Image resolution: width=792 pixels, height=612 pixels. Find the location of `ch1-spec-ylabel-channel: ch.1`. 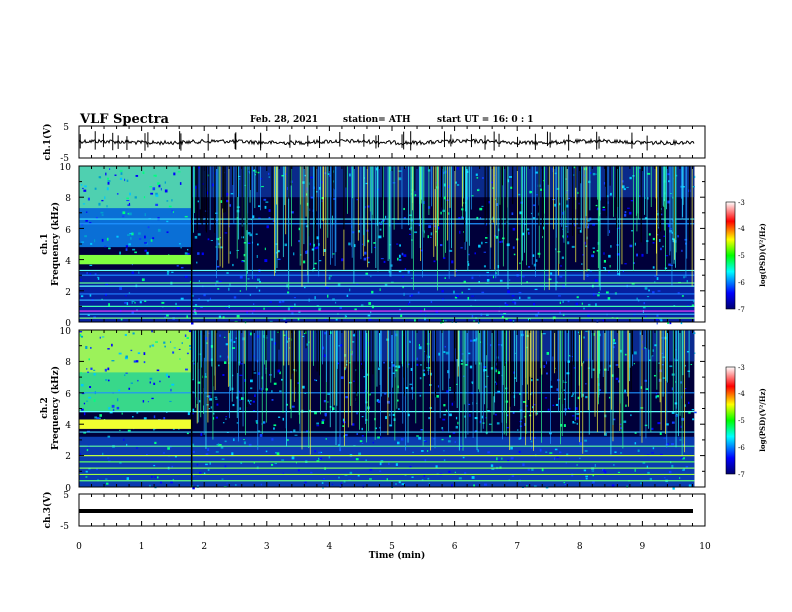

ch1-spec-ylabel-channel: ch.1 is located at coordinates (45, 243).